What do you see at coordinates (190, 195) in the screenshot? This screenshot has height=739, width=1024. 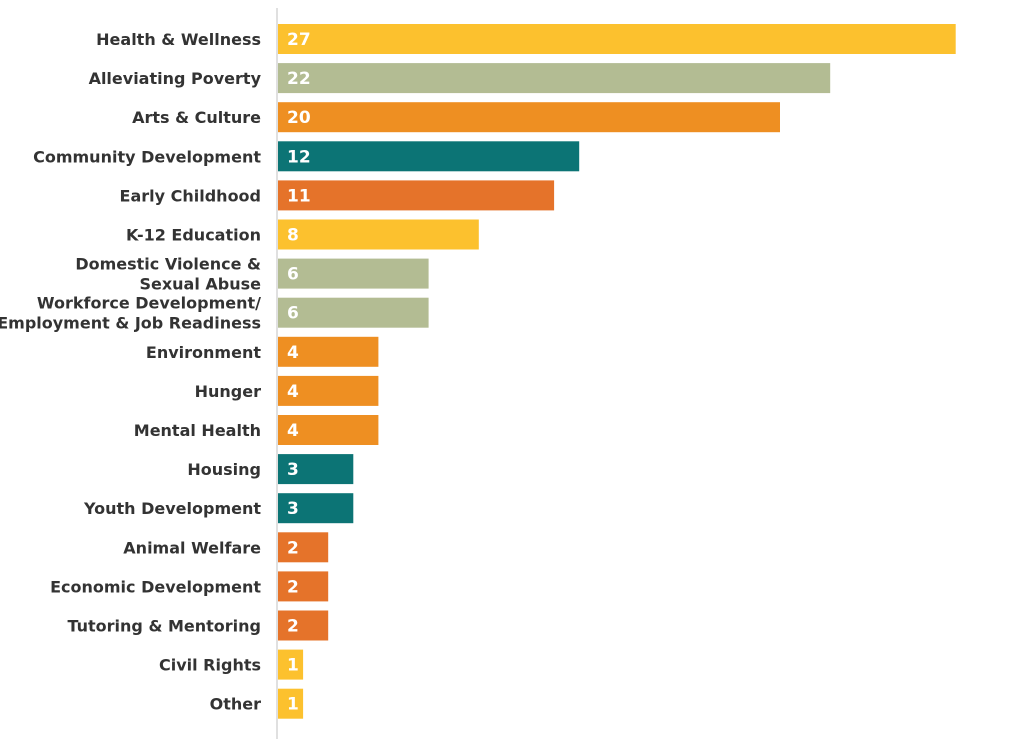 I see `category-label-4: Early Childhood` at bounding box center [190, 195].